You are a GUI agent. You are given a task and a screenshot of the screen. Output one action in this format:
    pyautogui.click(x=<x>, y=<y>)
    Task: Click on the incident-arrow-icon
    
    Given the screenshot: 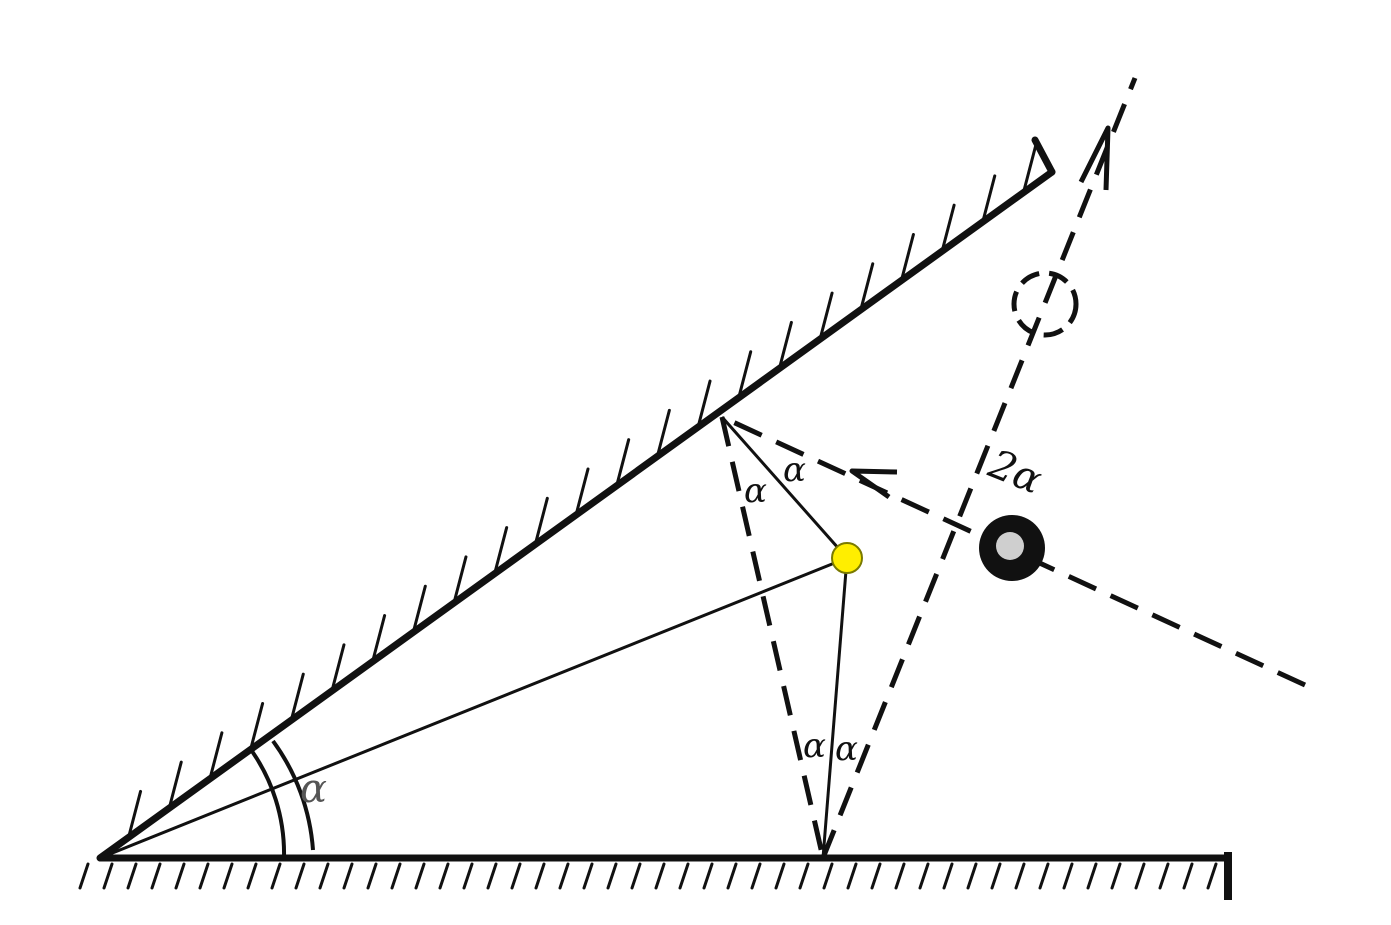 What is the action you would take?
    pyautogui.click(x=873, y=484)
    